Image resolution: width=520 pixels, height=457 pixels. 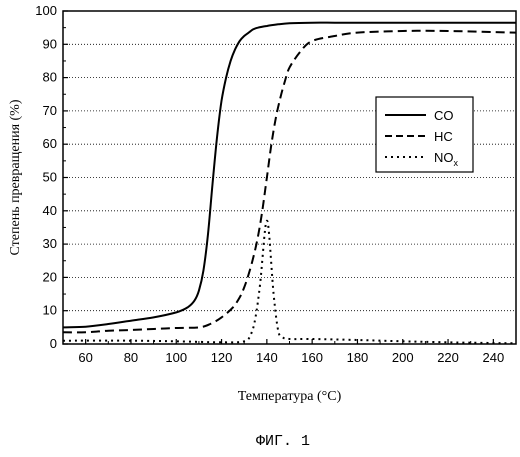 I want to click on y-tick-label-60: 60, so click(x=50, y=143).